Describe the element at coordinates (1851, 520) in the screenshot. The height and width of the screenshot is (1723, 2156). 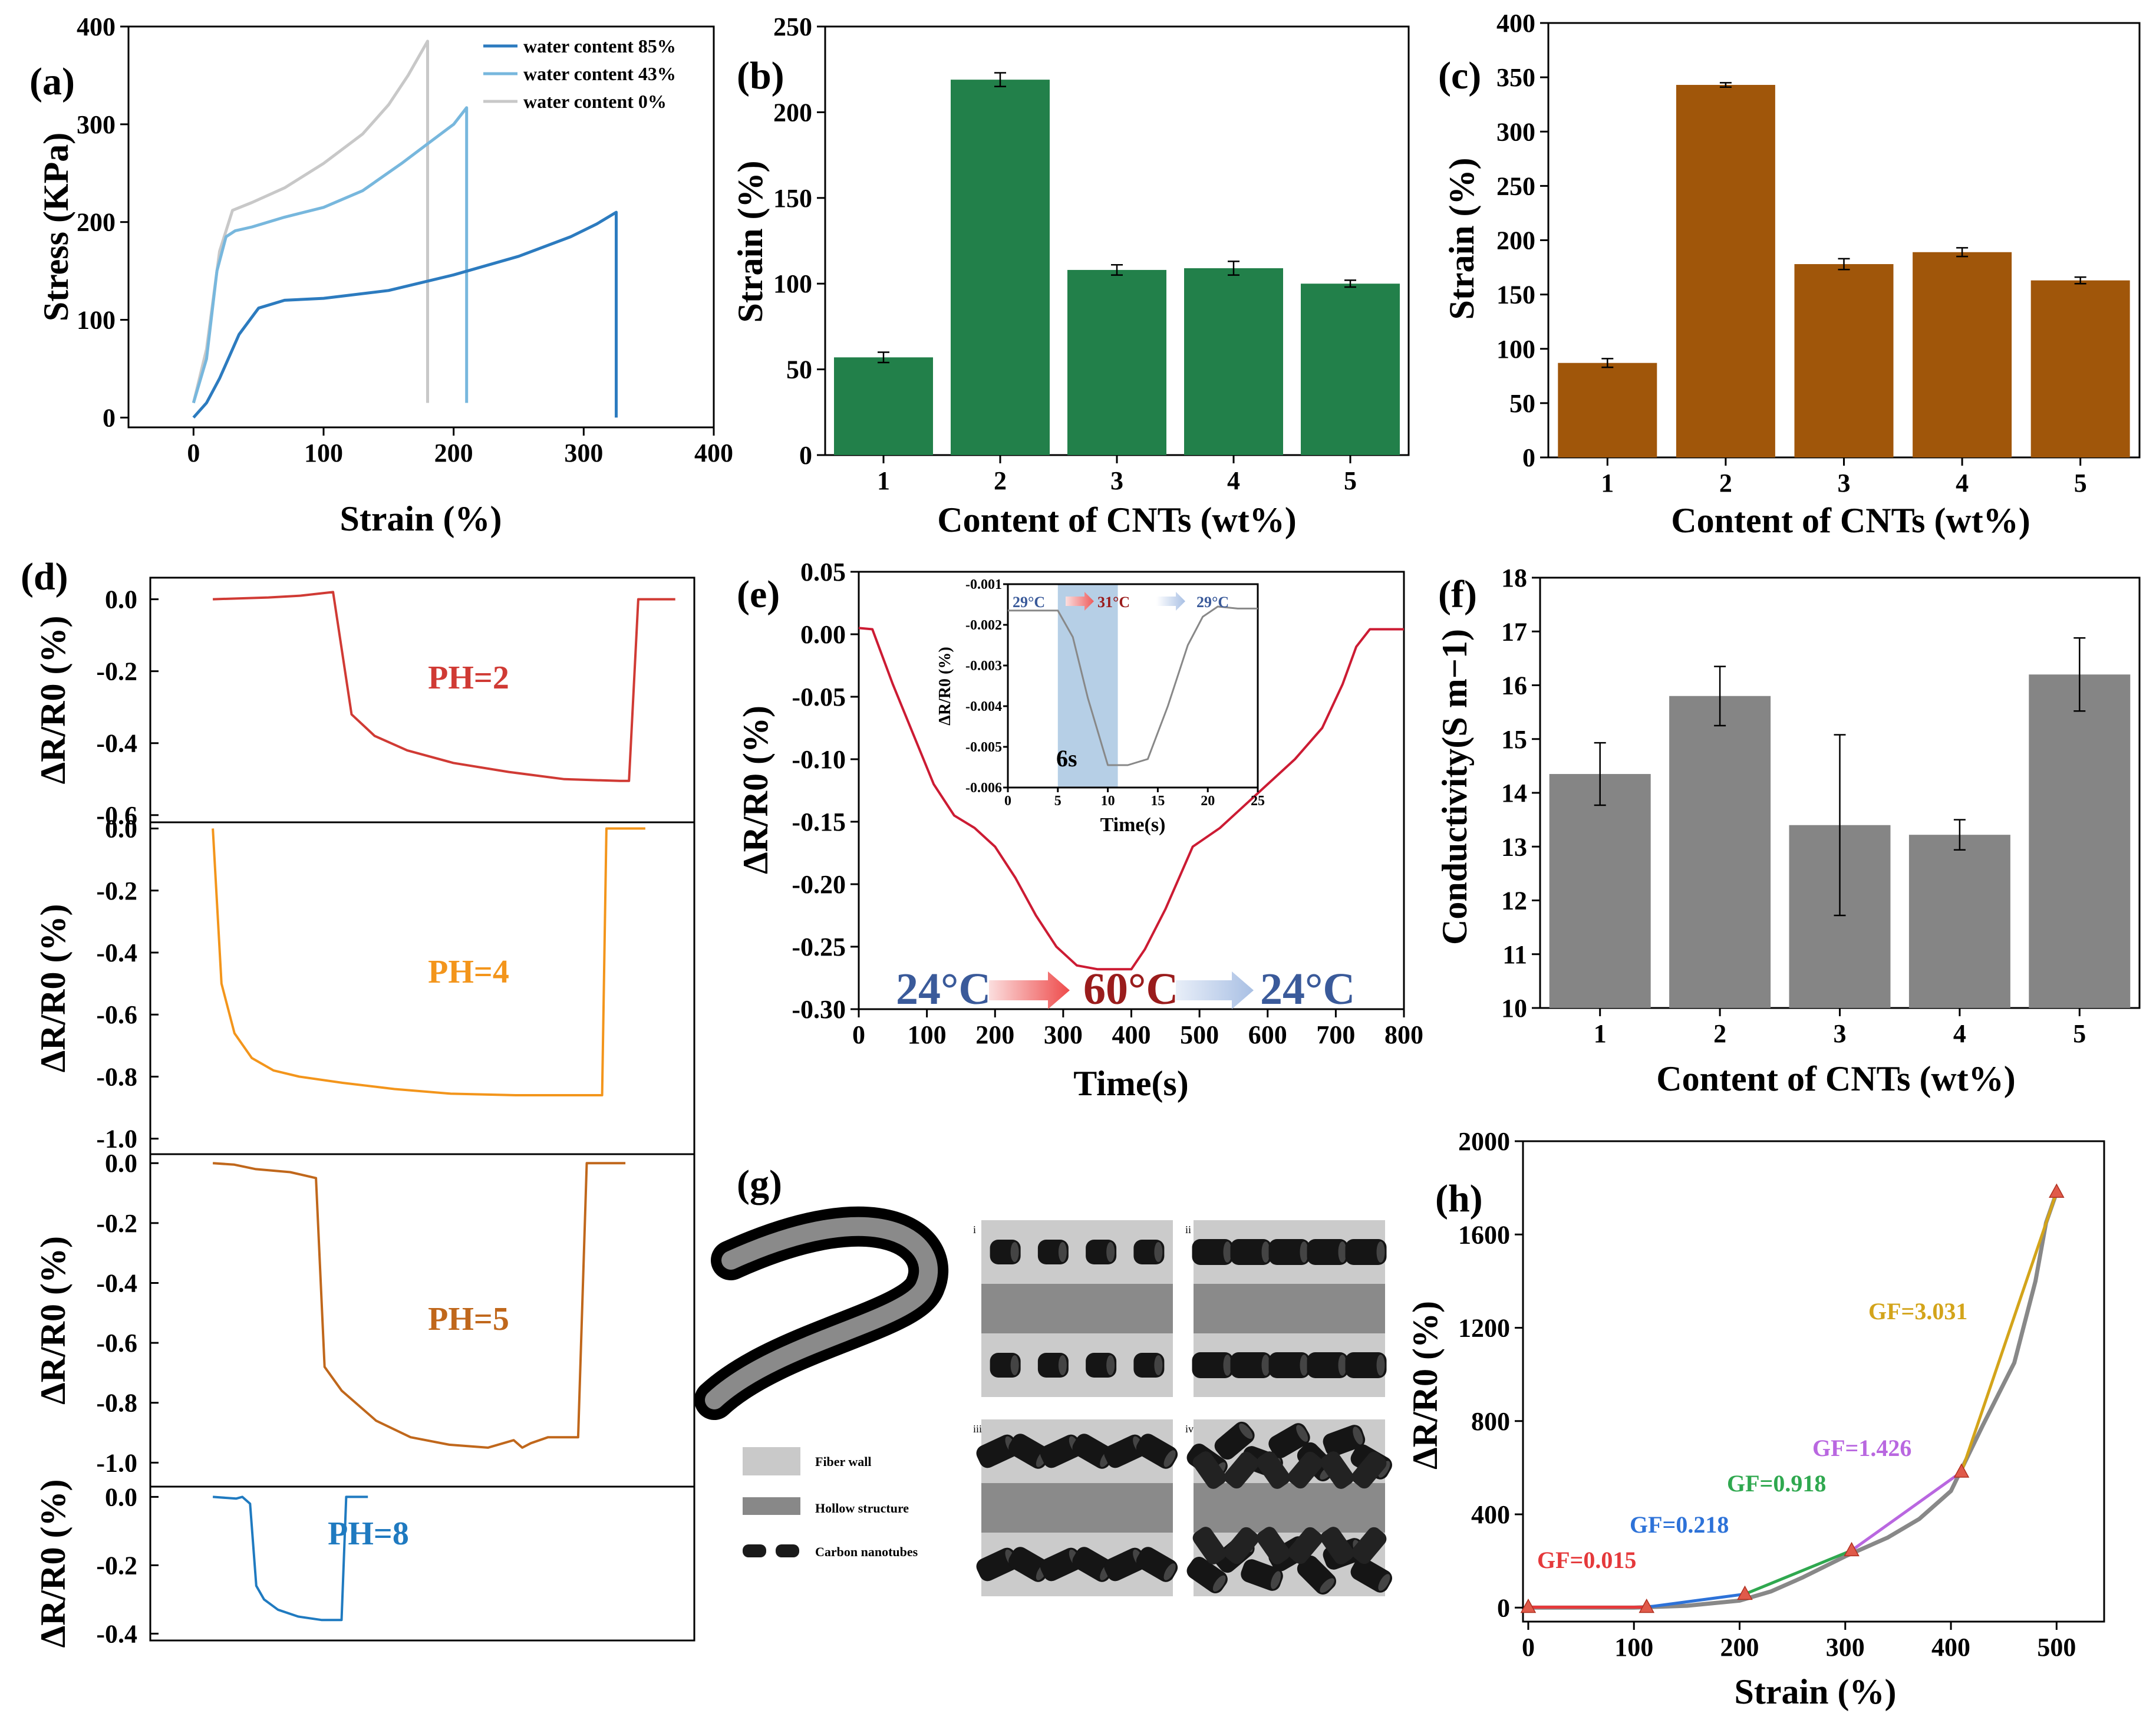
I see `panel-c-xlabel: Content of CNTs (wt%)` at that location.